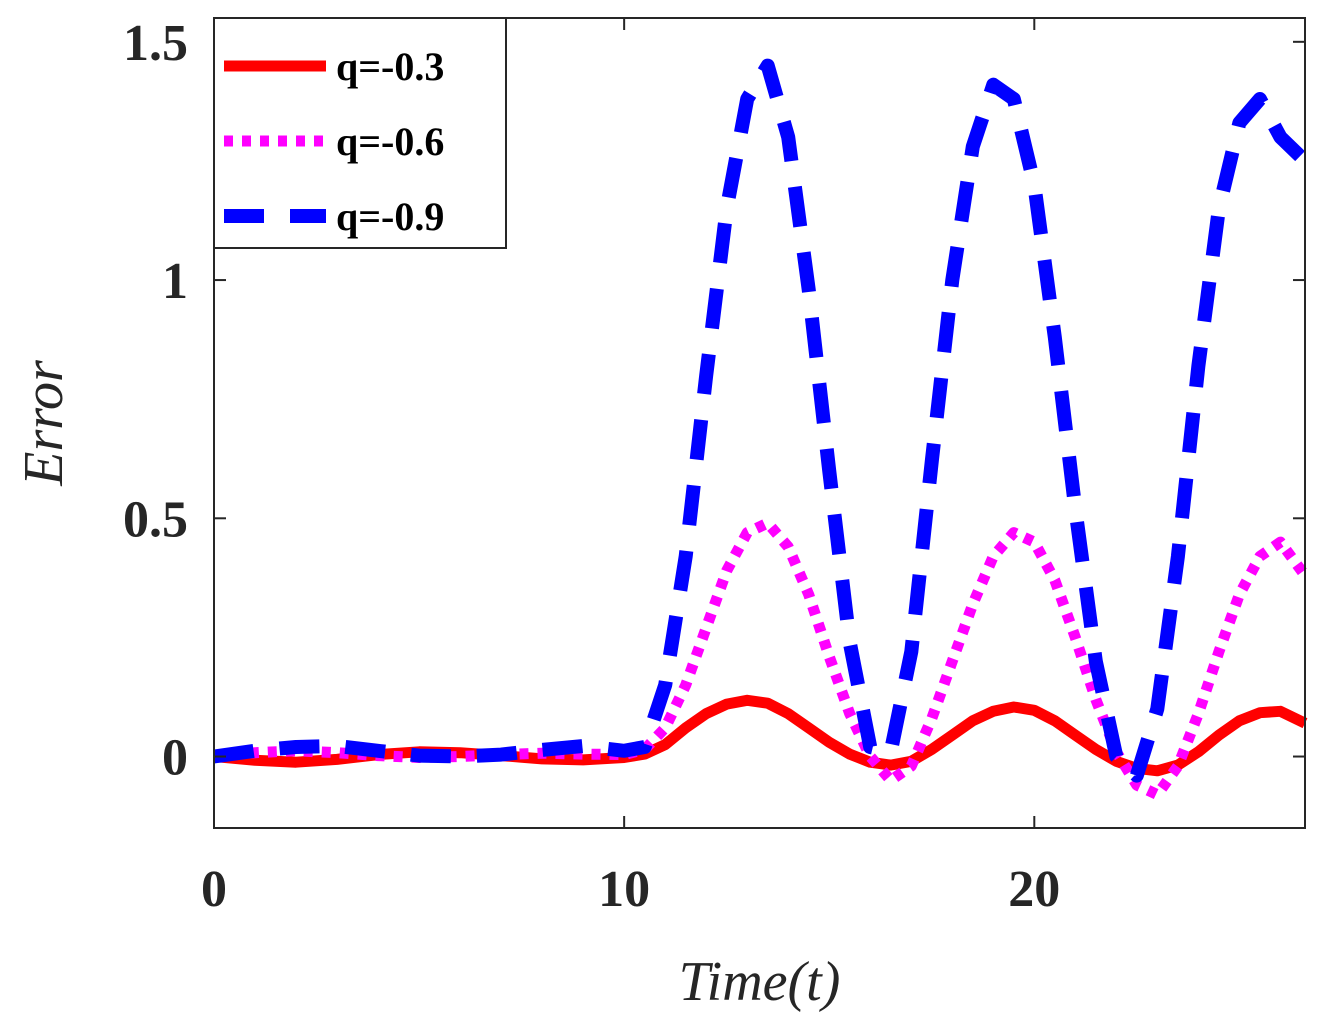  I want to click on x-tick-label: 20, so click(1034, 889).